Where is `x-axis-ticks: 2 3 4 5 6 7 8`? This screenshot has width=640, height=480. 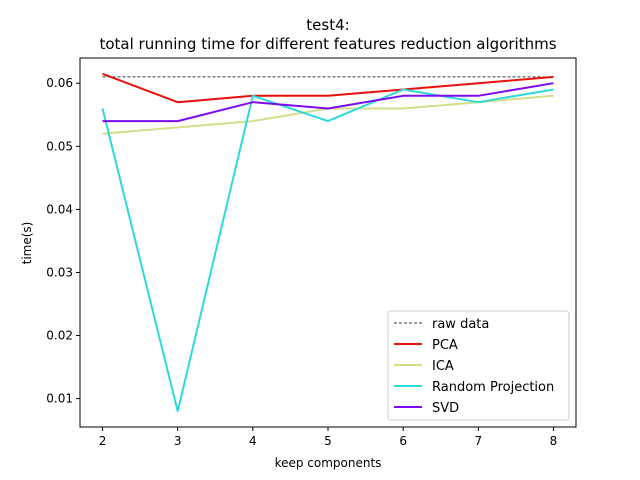 x-axis-ticks: 2 3 4 5 6 7 8 is located at coordinates (328, 437).